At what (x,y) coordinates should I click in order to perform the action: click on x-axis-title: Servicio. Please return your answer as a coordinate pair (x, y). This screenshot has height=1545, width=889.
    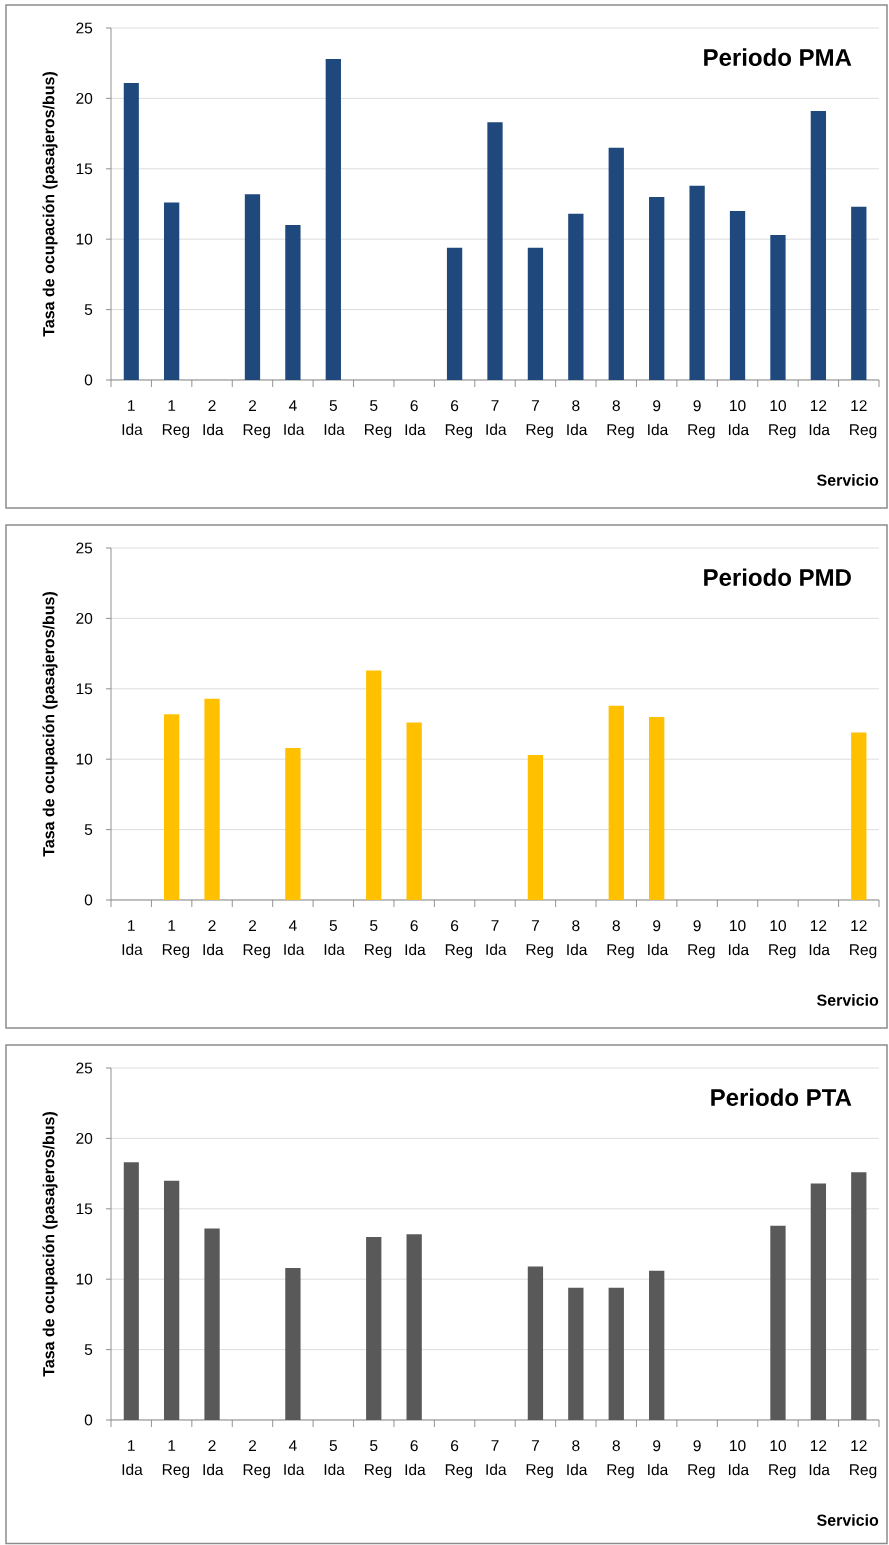
    Looking at the image, I should click on (848, 480).